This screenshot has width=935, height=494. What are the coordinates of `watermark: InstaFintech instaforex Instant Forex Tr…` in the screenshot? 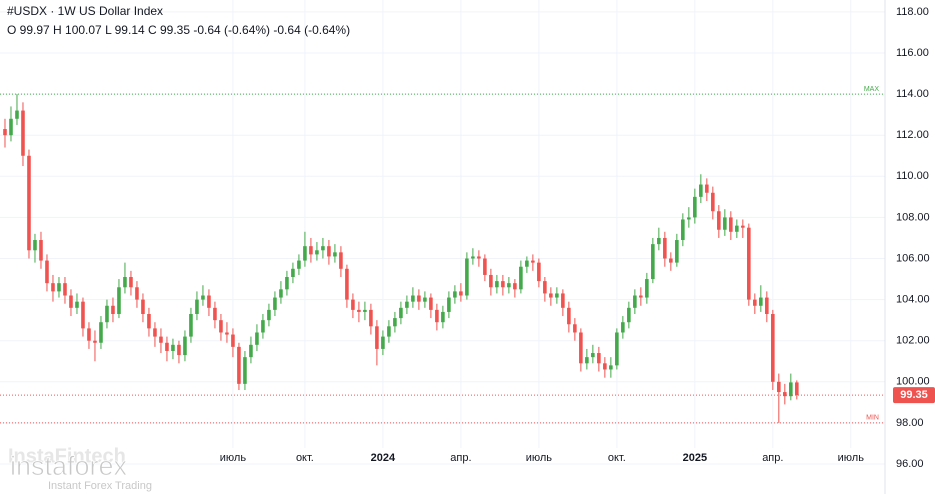 It's located at (80, 468).